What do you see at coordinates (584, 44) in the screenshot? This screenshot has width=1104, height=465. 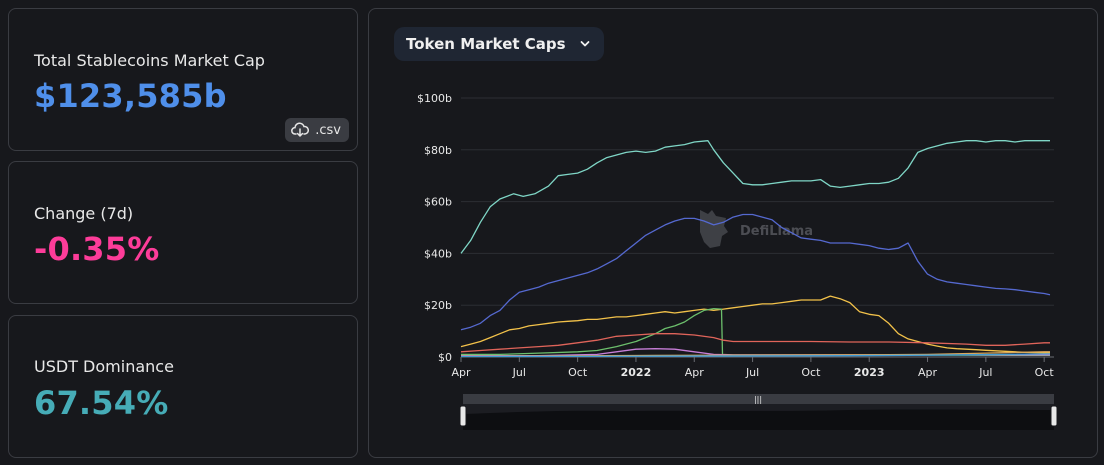 I see `chevron-down-icon` at bounding box center [584, 44].